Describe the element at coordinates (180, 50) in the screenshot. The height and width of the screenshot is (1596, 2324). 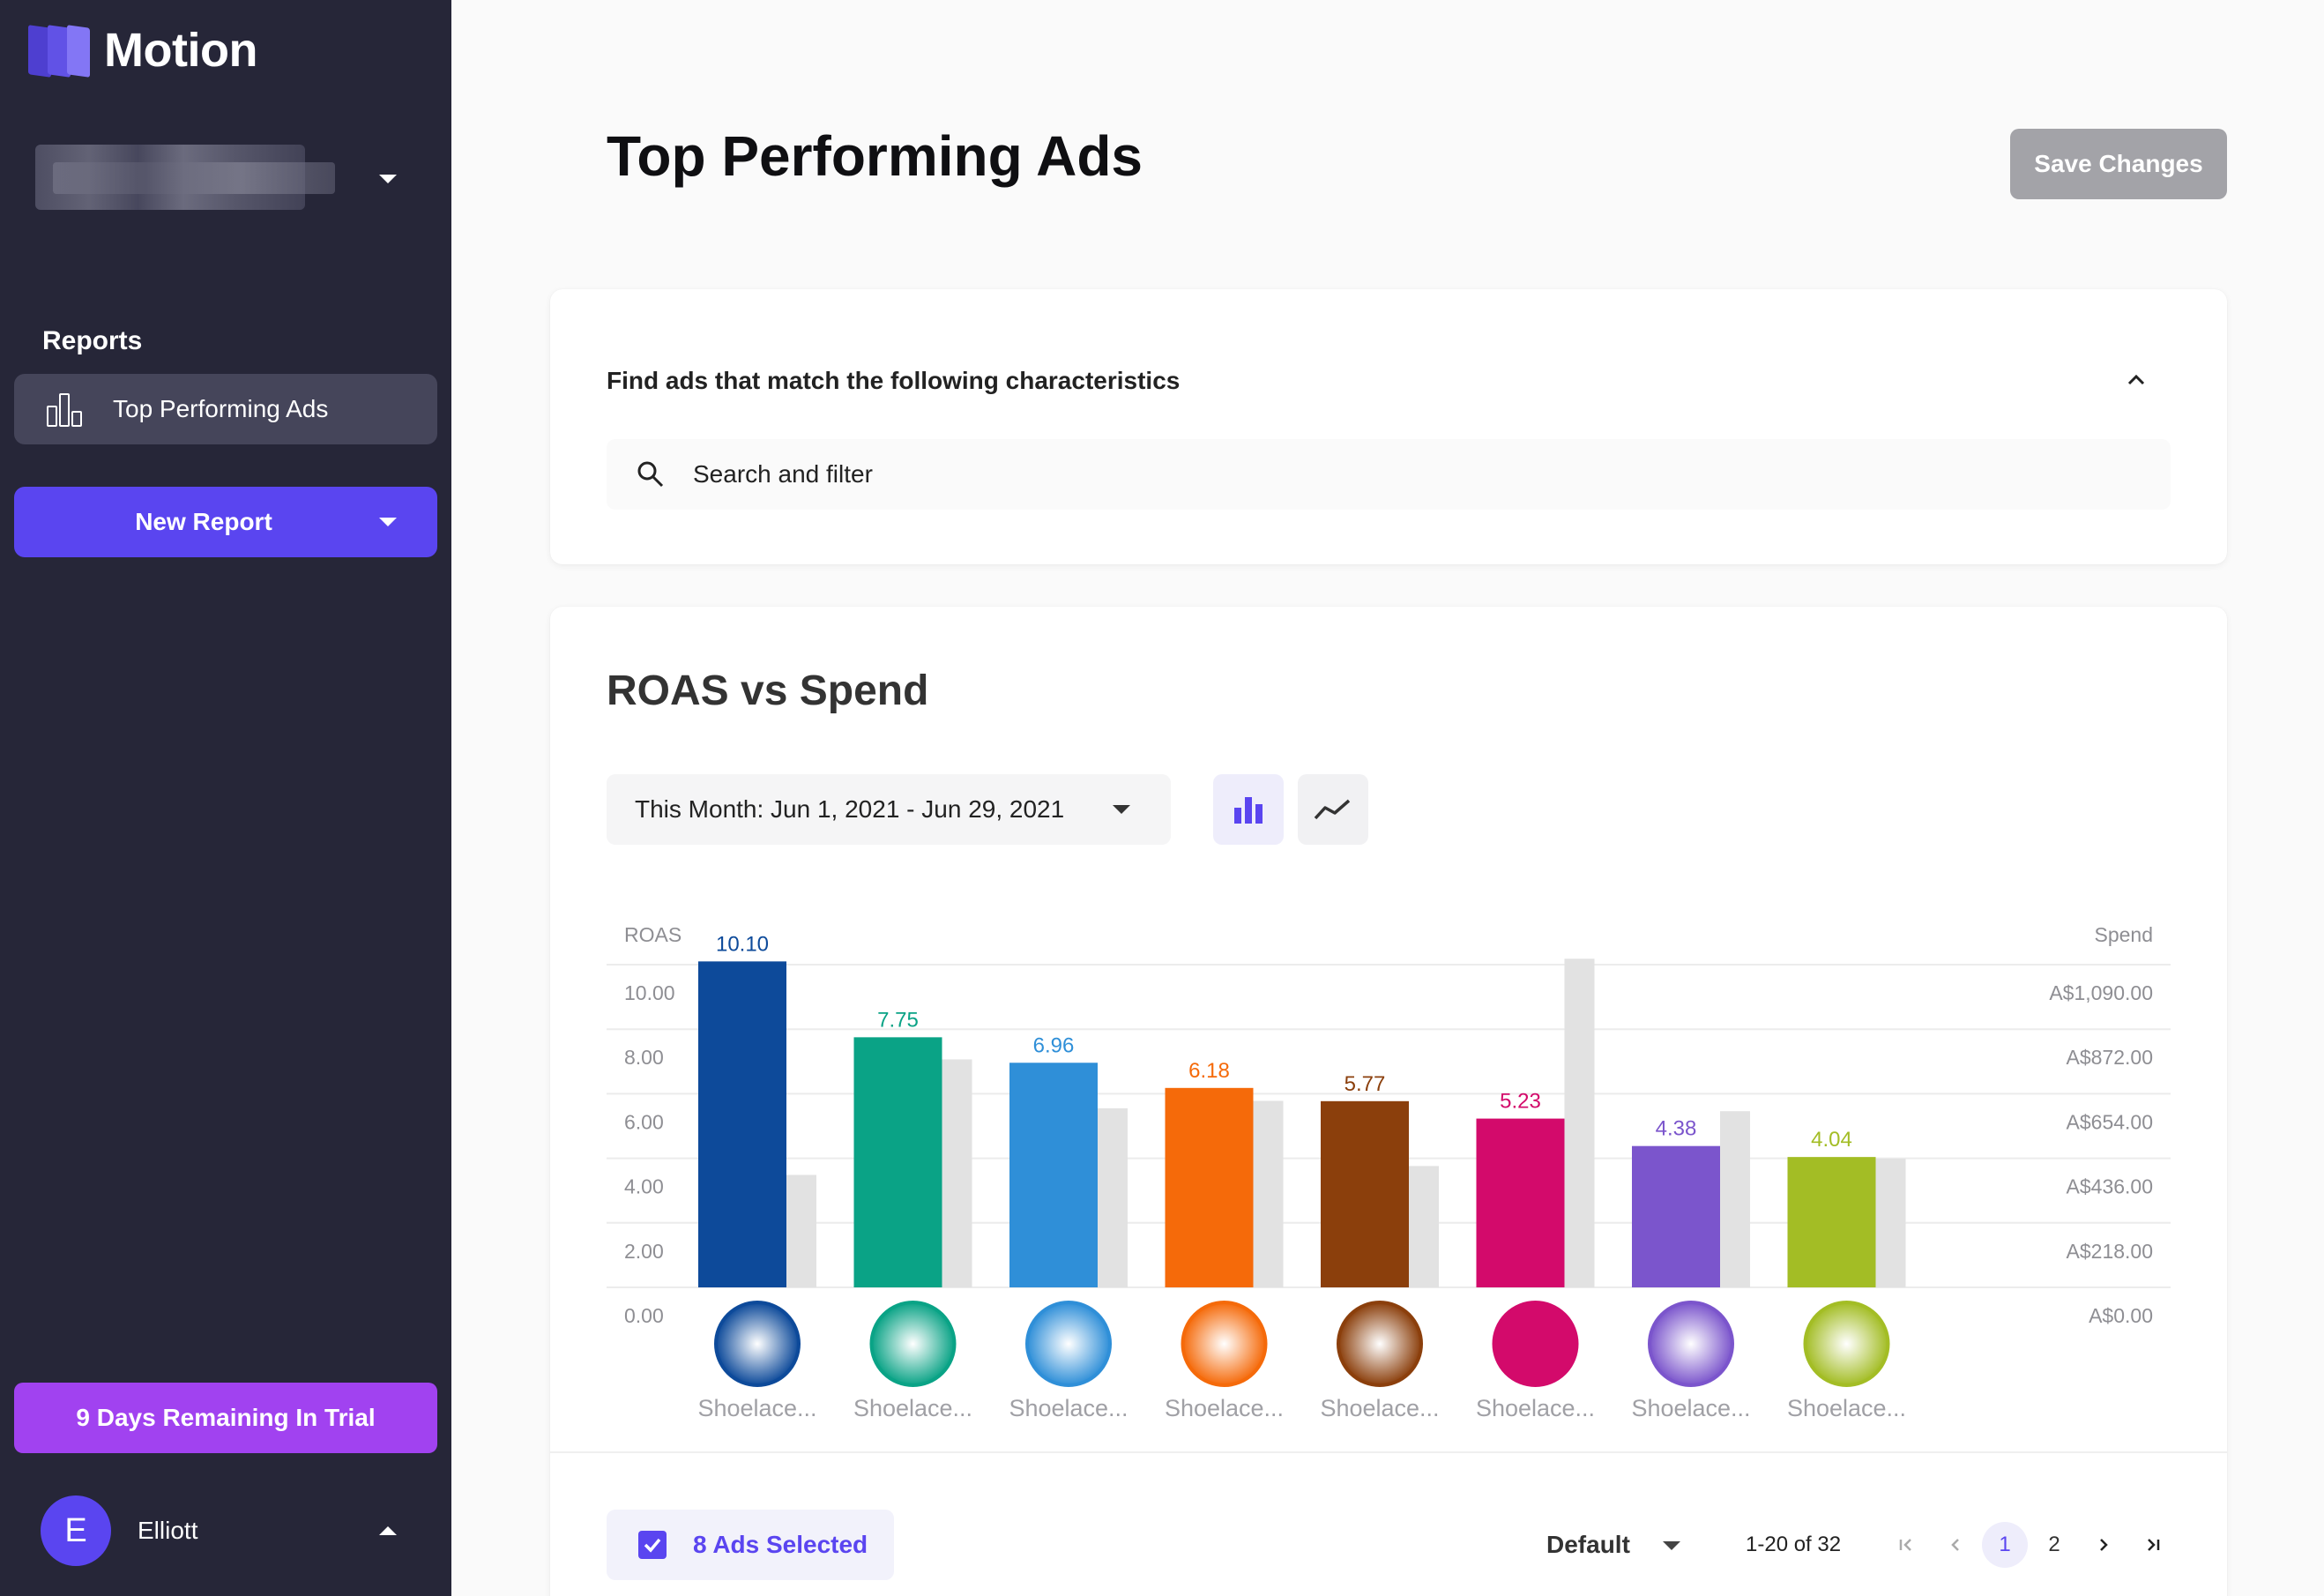
I see `app-name: Motion` at that location.